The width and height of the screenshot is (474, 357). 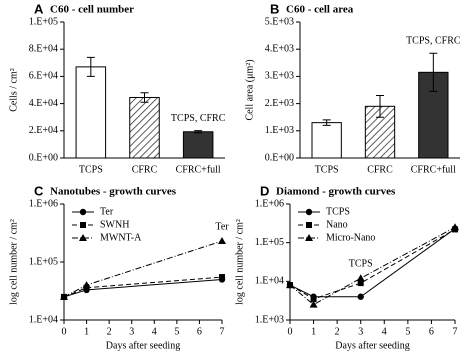 What do you see at coordinates (43, 103) in the screenshot?
I see `y-tick-label: 4.E+04` at bounding box center [43, 103].